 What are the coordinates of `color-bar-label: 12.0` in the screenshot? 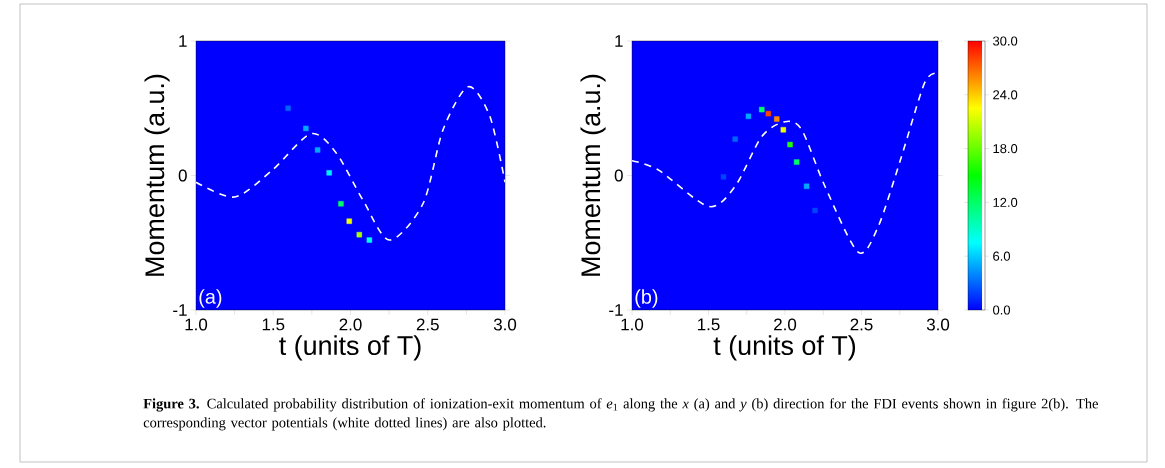 It's located at (1005, 202).